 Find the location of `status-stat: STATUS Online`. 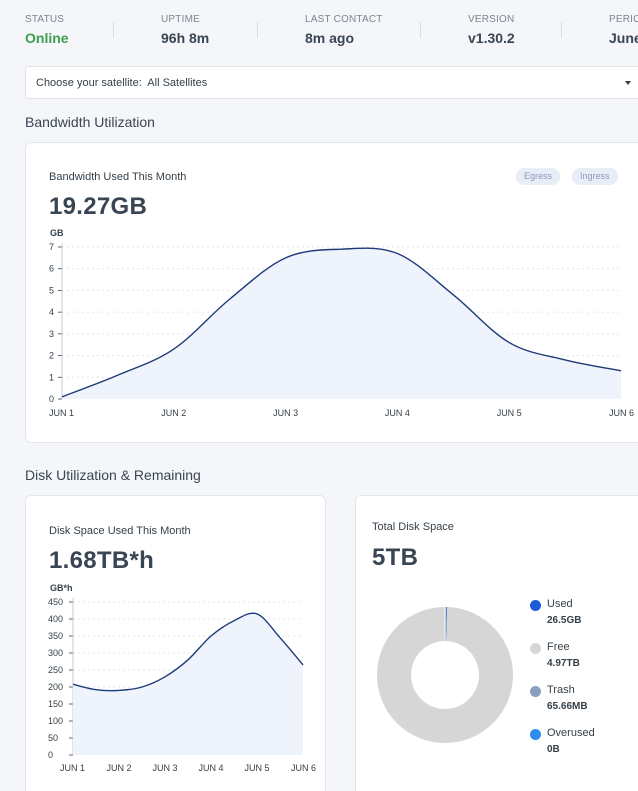

status-stat: STATUS Online is located at coordinates (47, 30).